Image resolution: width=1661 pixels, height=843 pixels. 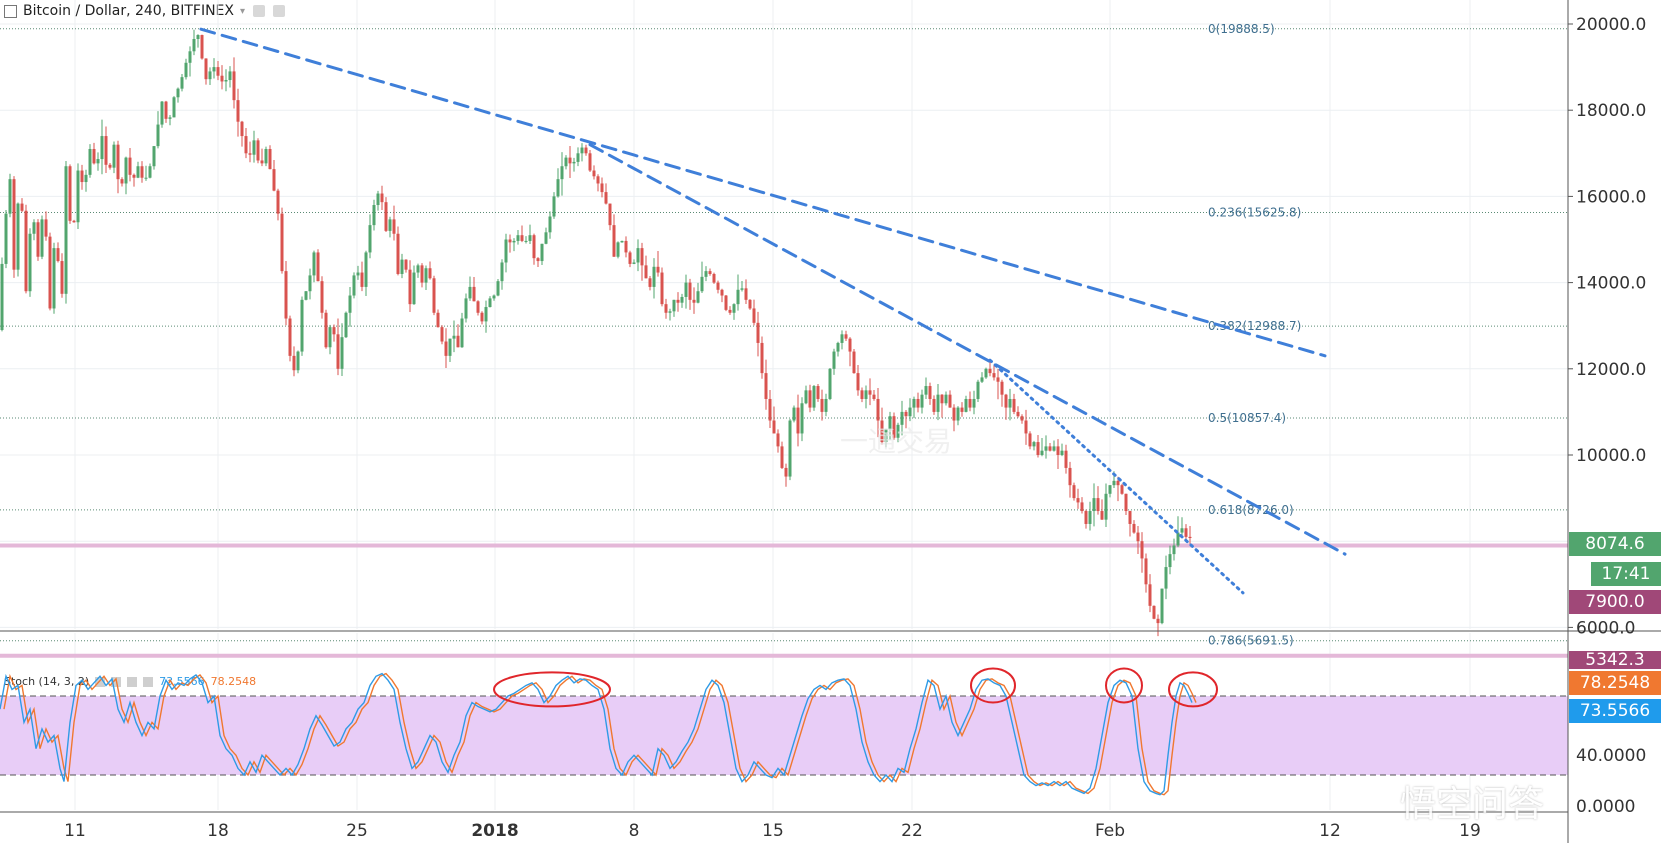 I want to click on collapse-icon, so click(x=10, y=11).